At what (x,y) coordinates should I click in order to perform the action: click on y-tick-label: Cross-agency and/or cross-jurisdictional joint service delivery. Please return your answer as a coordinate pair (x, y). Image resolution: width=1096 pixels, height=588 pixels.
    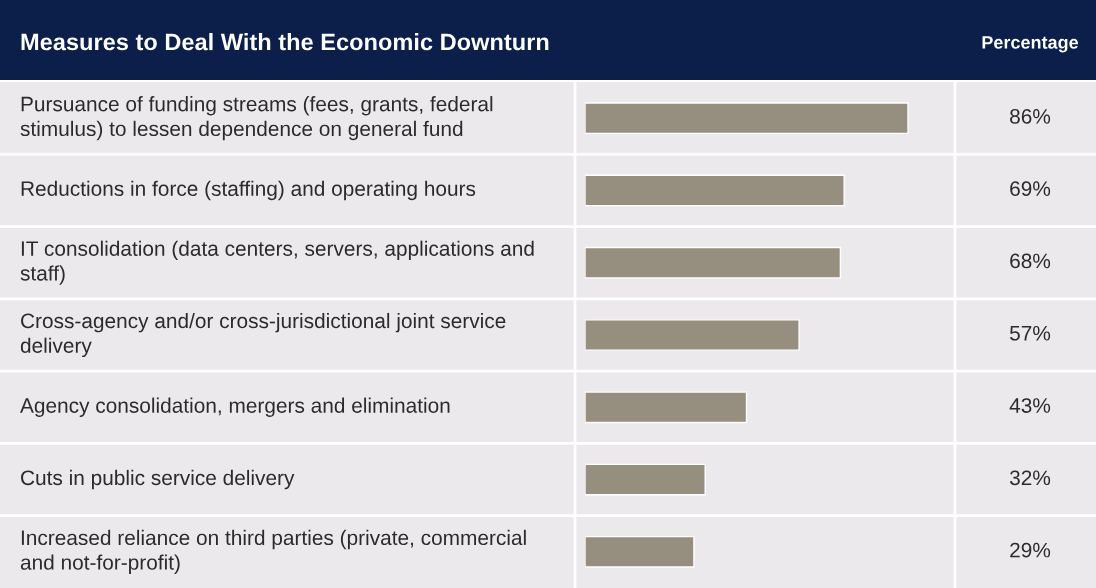
    Looking at the image, I should click on (263, 335).